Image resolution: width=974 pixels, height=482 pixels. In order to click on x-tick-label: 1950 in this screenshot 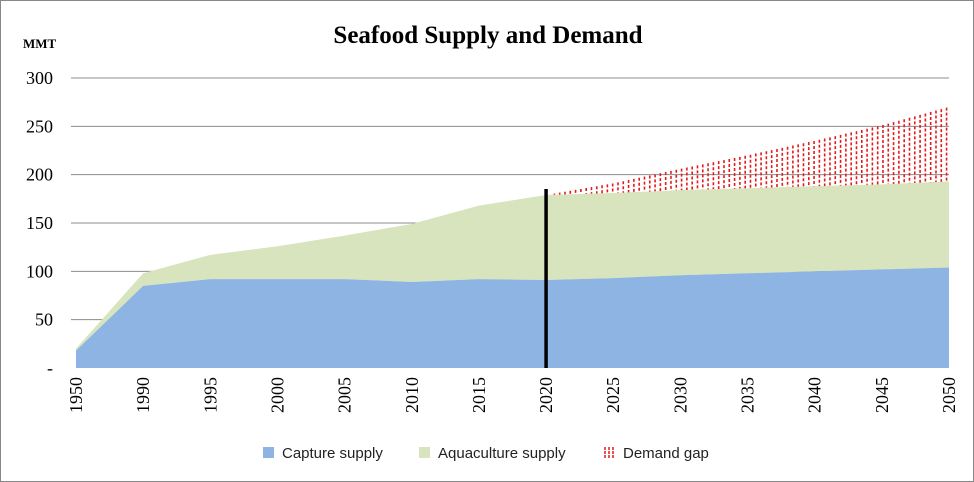, I will do `click(76, 395)`.